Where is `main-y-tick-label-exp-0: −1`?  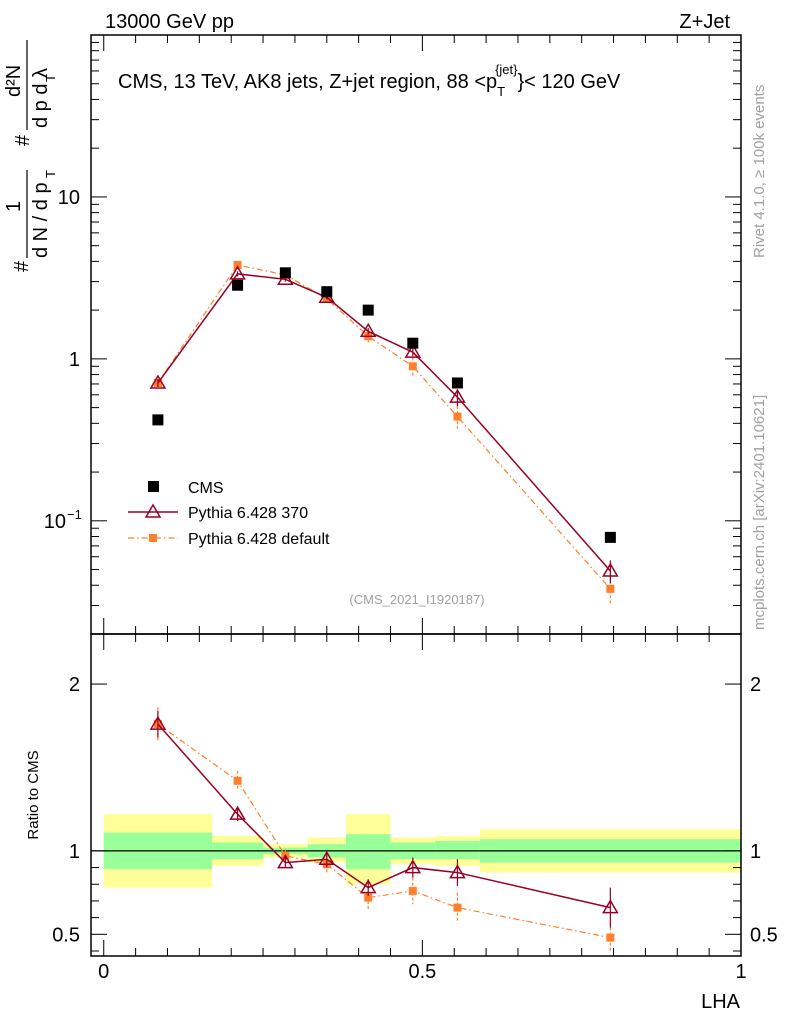
main-y-tick-label-exp-0: −1 is located at coordinates (74, 514).